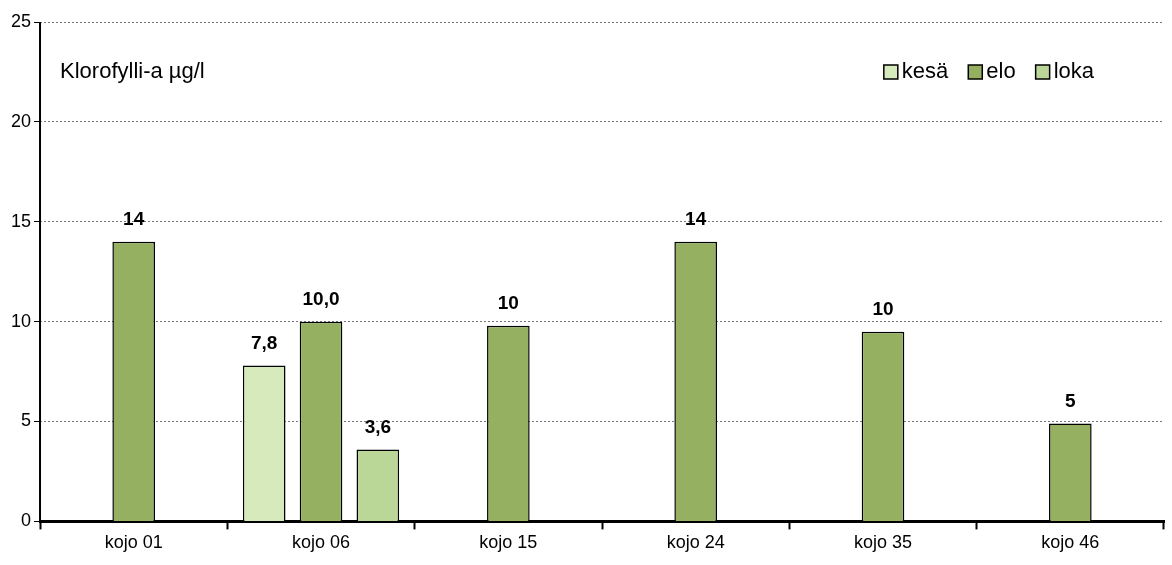  What do you see at coordinates (695, 542) in the screenshot?
I see `x-tick-label: kojo 24` at bounding box center [695, 542].